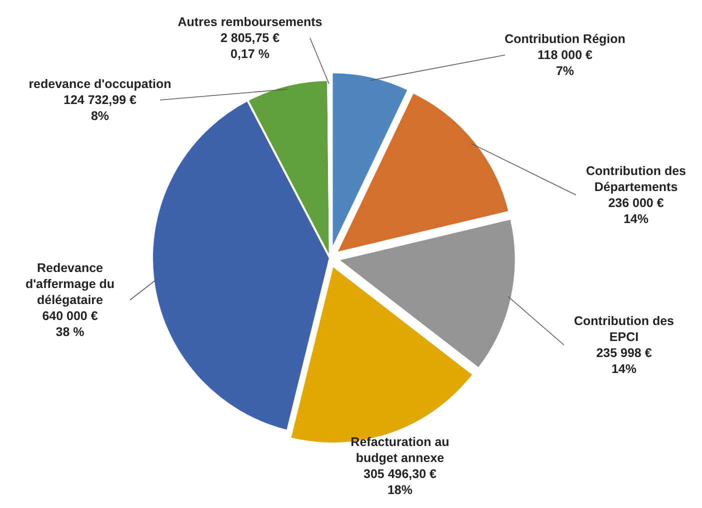  What do you see at coordinates (100, 84) in the screenshot?
I see `slice-label: redevance d'occupation` at bounding box center [100, 84].